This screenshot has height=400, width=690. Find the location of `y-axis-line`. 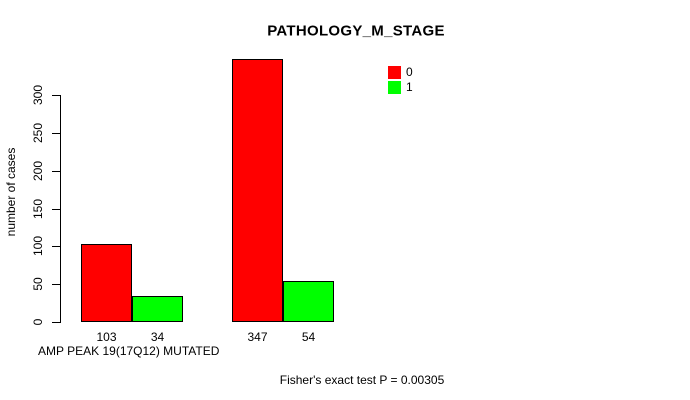

y-axis-line is located at coordinates (60, 209).